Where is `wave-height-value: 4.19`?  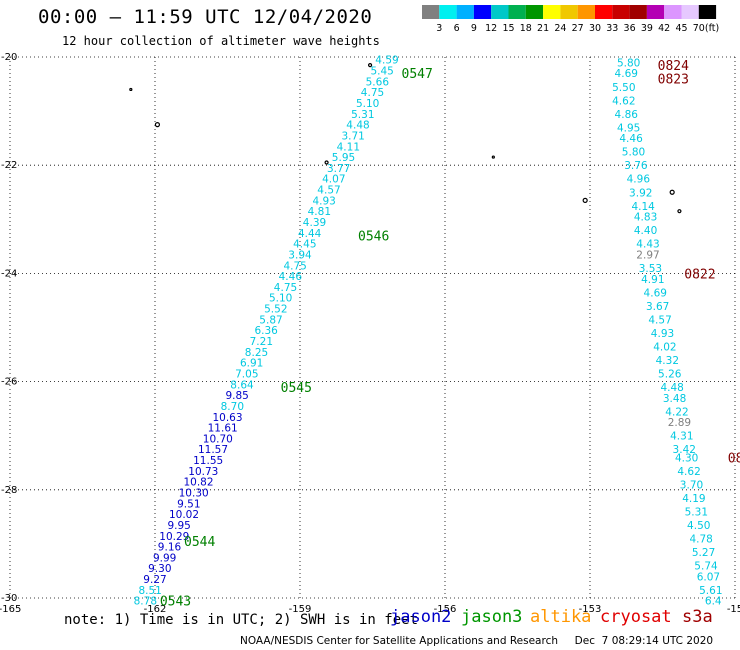
wave-height-value: 4.19 is located at coordinates (693, 499).